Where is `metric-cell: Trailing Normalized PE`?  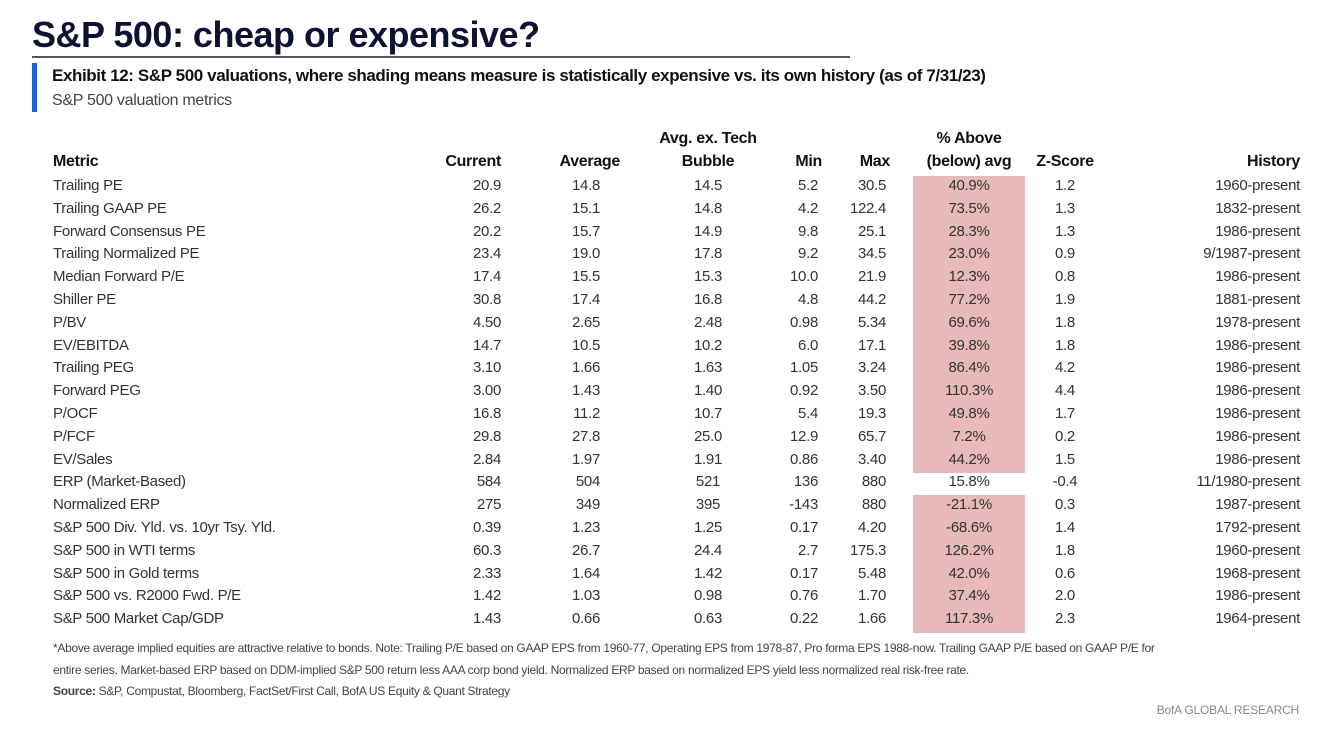 metric-cell: Trailing Normalized PE is located at coordinates (126, 254).